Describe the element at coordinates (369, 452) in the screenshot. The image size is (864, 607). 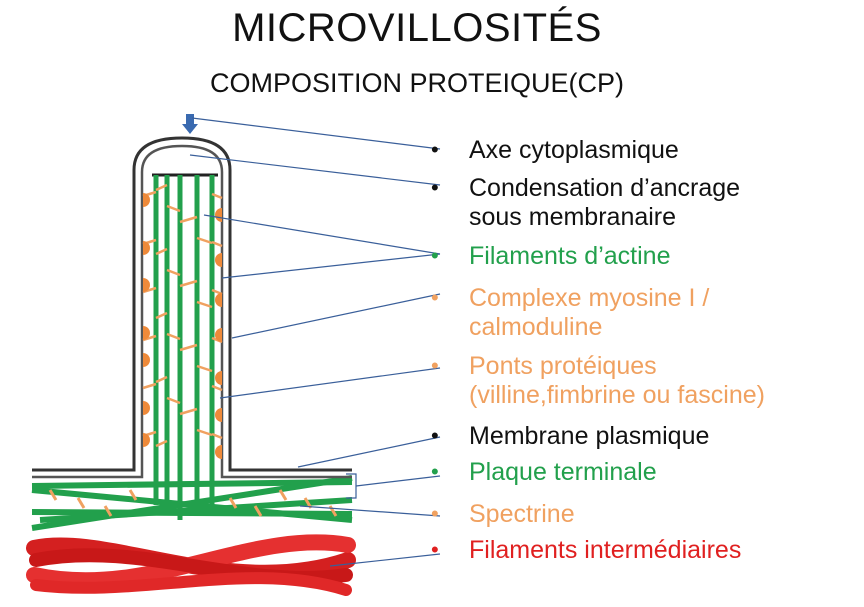
I see `leader-line-membrane` at that location.